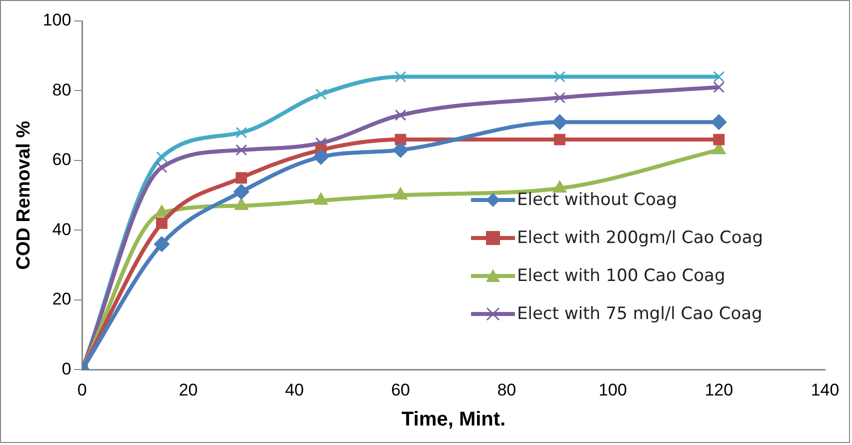 This screenshot has width=852, height=445. What do you see at coordinates (294, 390) in the screenshot?
I see `x-tick-label: 40` at bounding box center [294, 390].